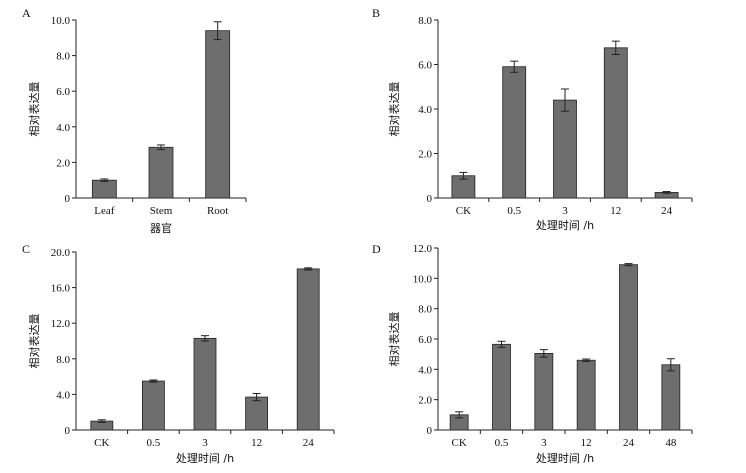 The image size is (746, 473). I want to click on x-tick-label: Leaf, so click(104, 211).